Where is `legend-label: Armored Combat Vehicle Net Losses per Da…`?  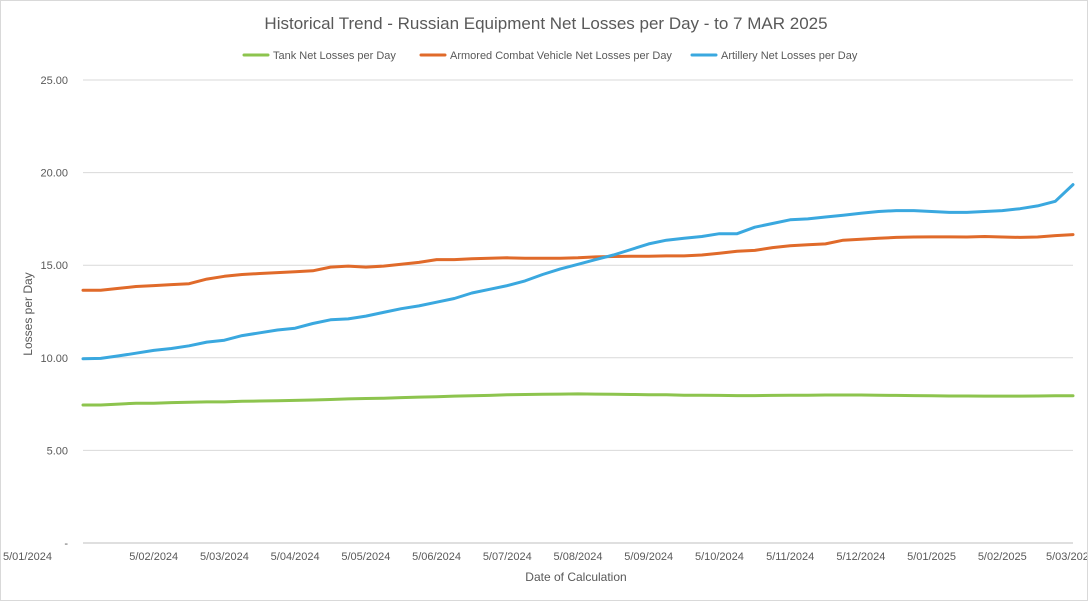
legend-label: Armored Combat Vehicle Net Losses per Da… is located at coordinates (561, 56).